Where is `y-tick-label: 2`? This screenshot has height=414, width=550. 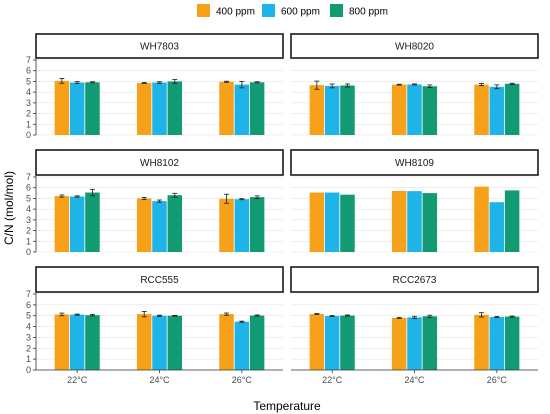
y-tick-label: 2 is located at coordinates (28, 114).